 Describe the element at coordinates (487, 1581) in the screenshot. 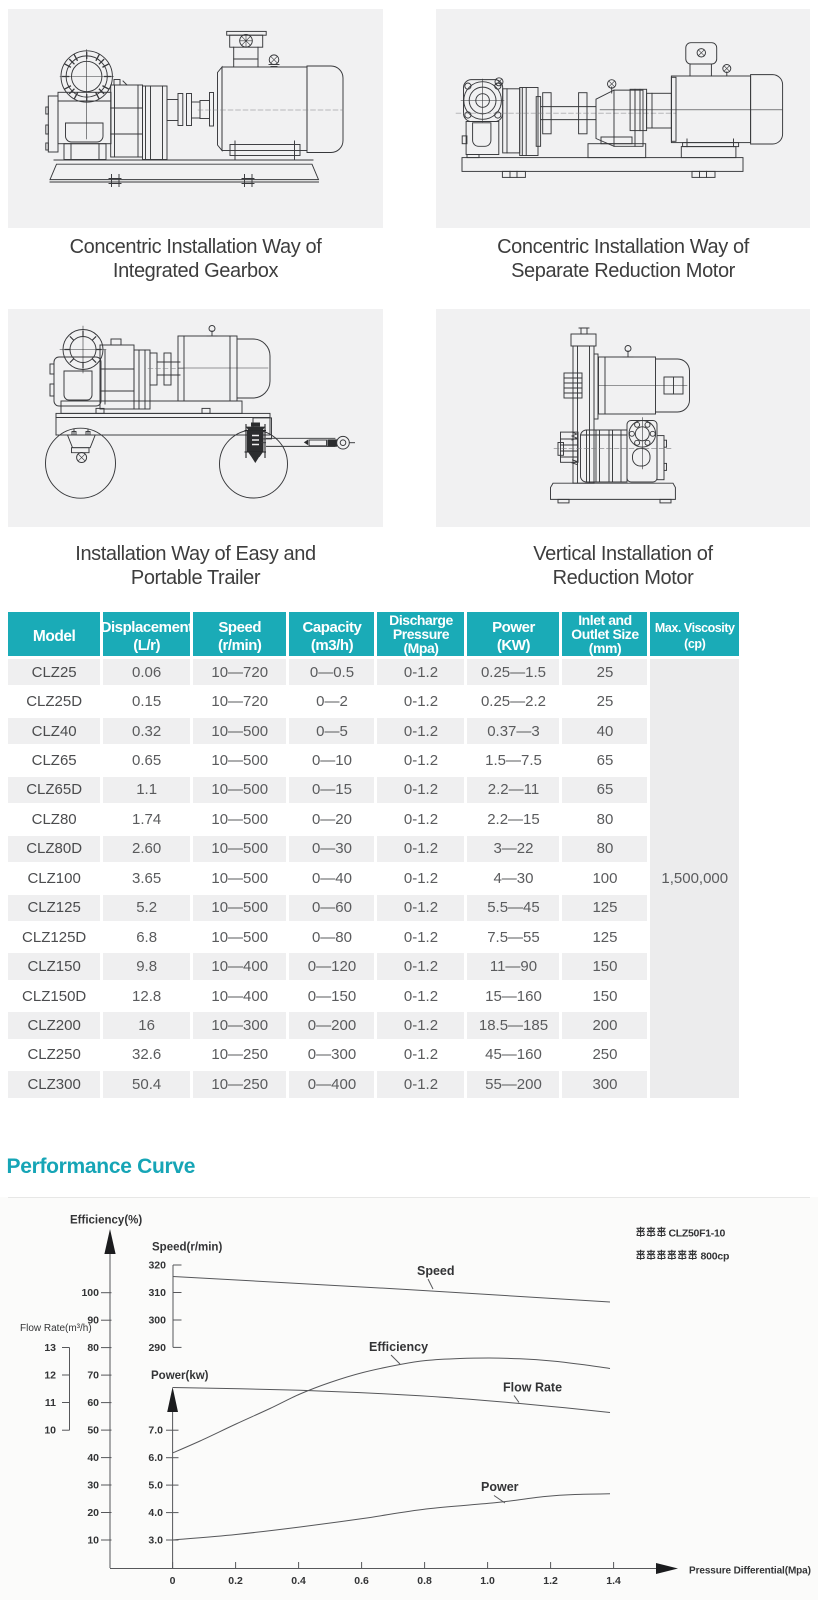

I see `svg-text: 1.0` at that location.